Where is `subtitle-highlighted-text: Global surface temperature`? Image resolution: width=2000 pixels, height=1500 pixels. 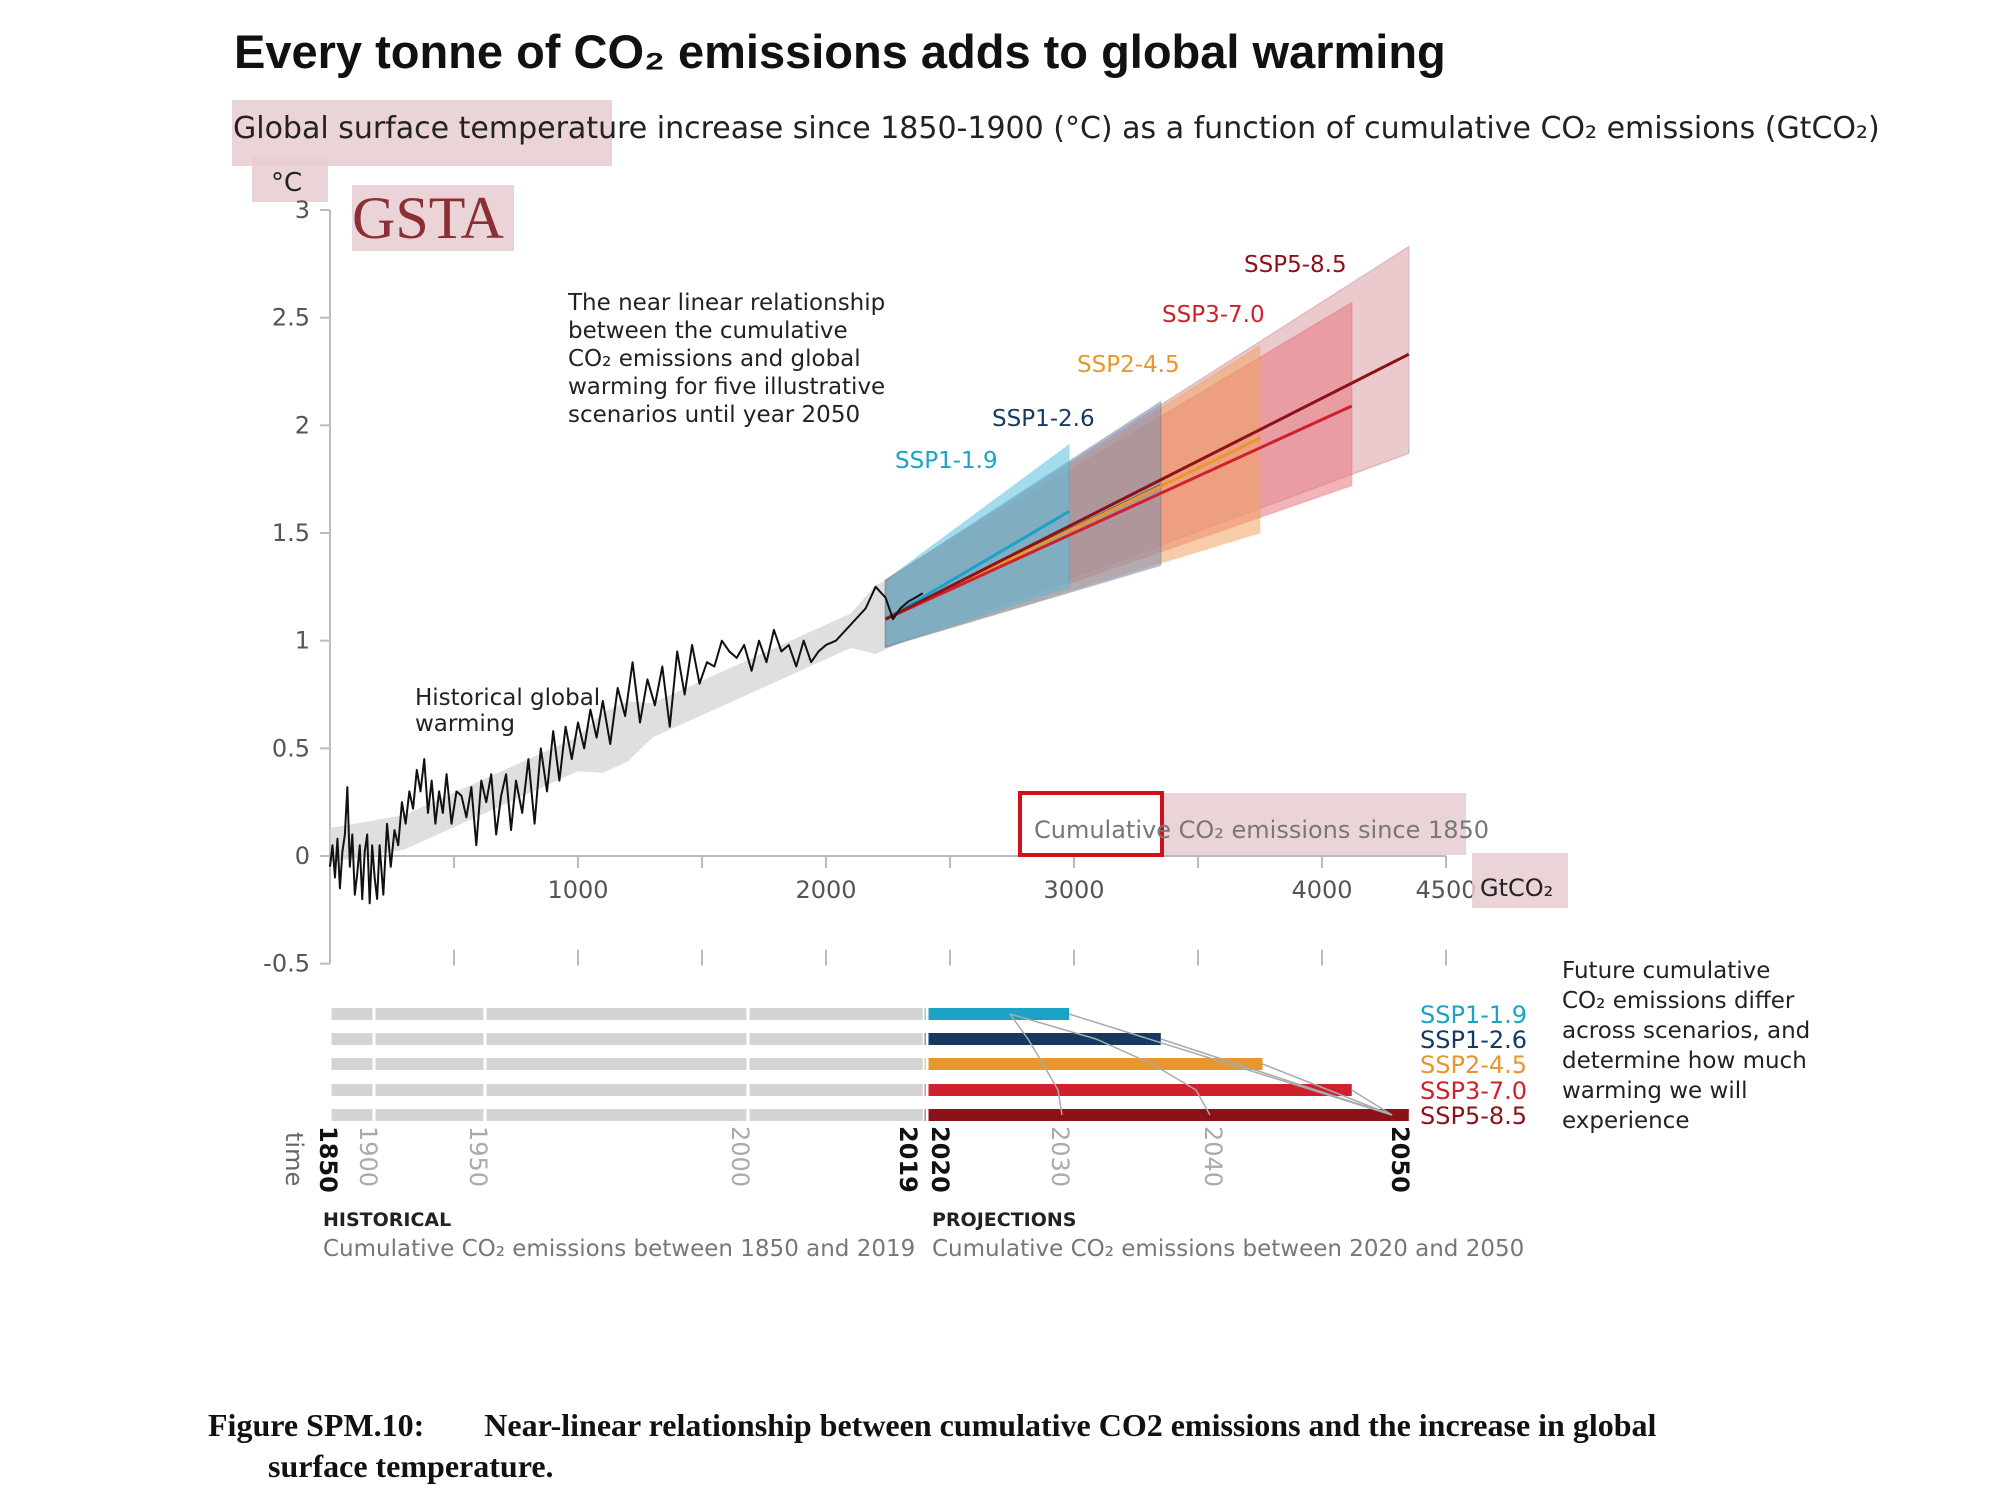
subtitle-highlighted-text: Global surface temperature is located at coordinates (440, 128).